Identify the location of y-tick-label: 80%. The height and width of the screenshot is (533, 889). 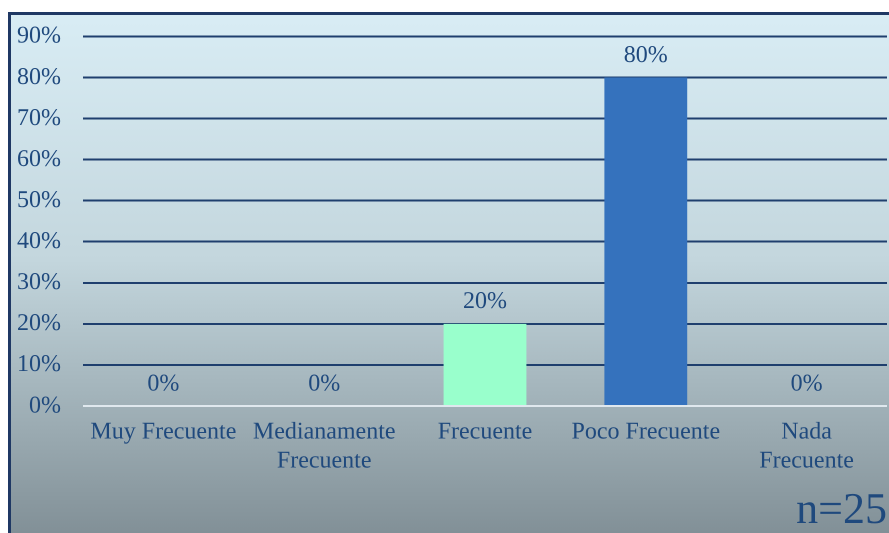
(39, 77).